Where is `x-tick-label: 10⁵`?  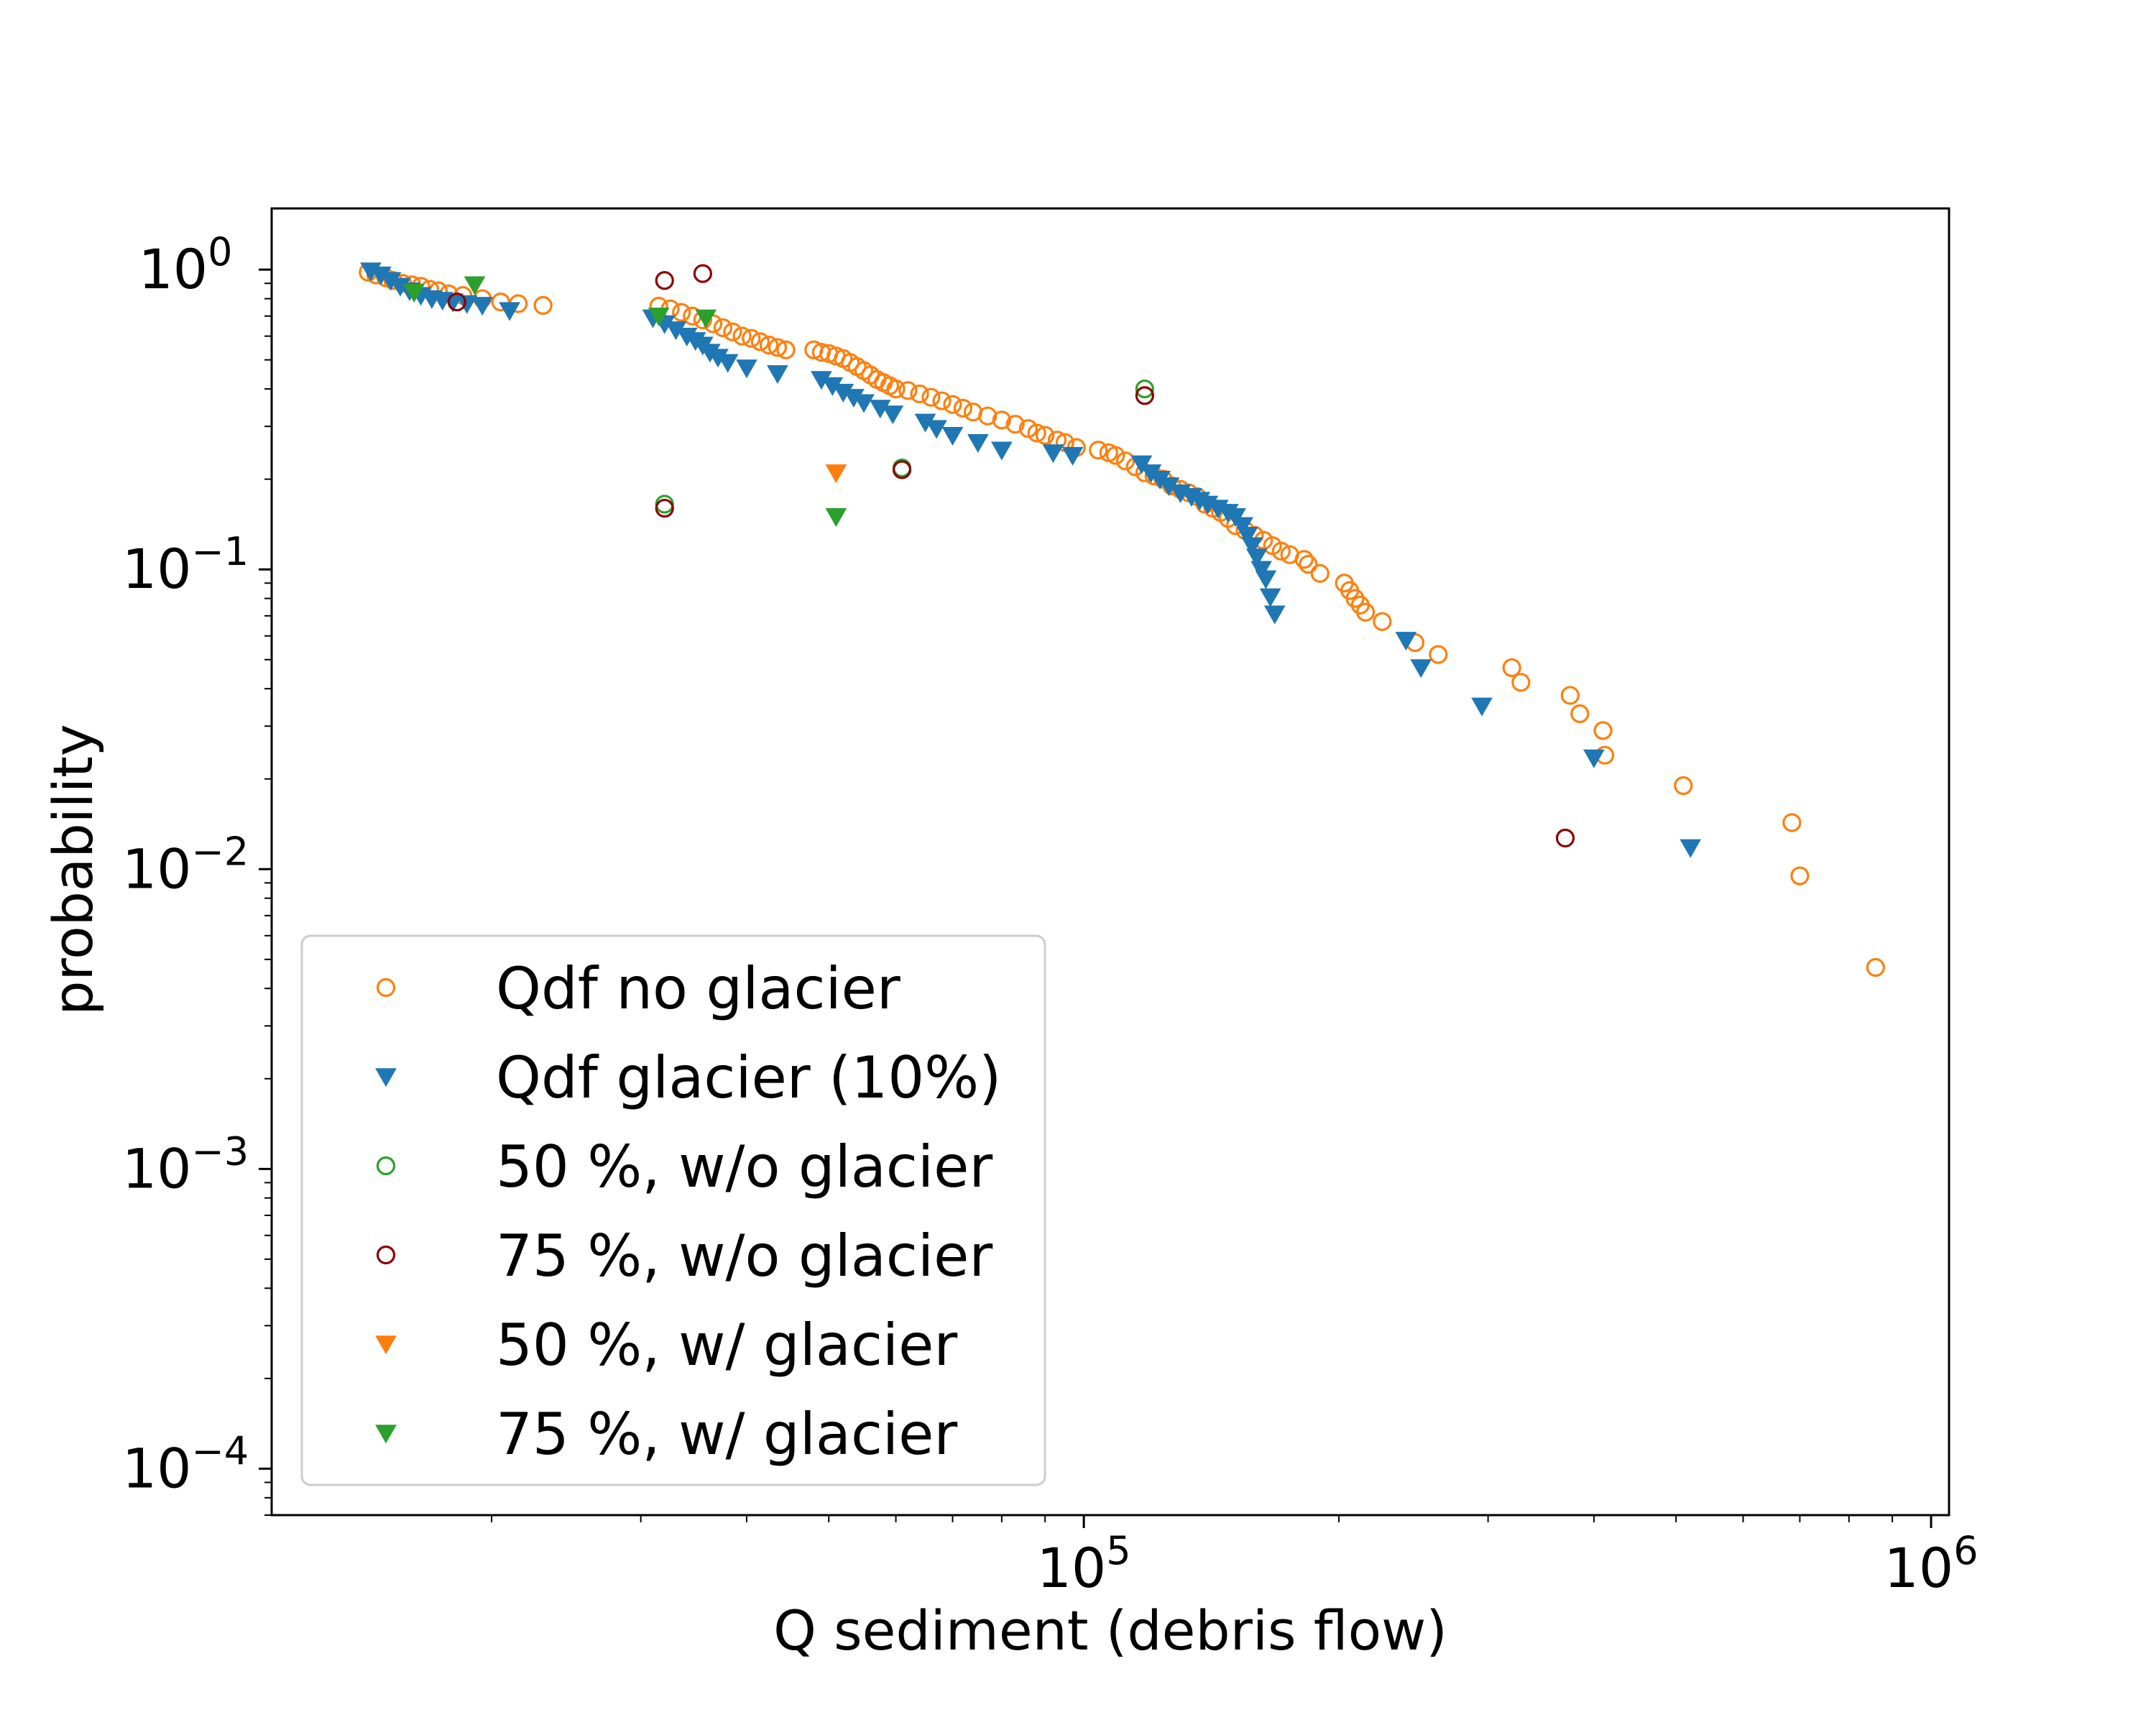
x-tick-label: 10⁵ is located at coordinates (1084, 1564).